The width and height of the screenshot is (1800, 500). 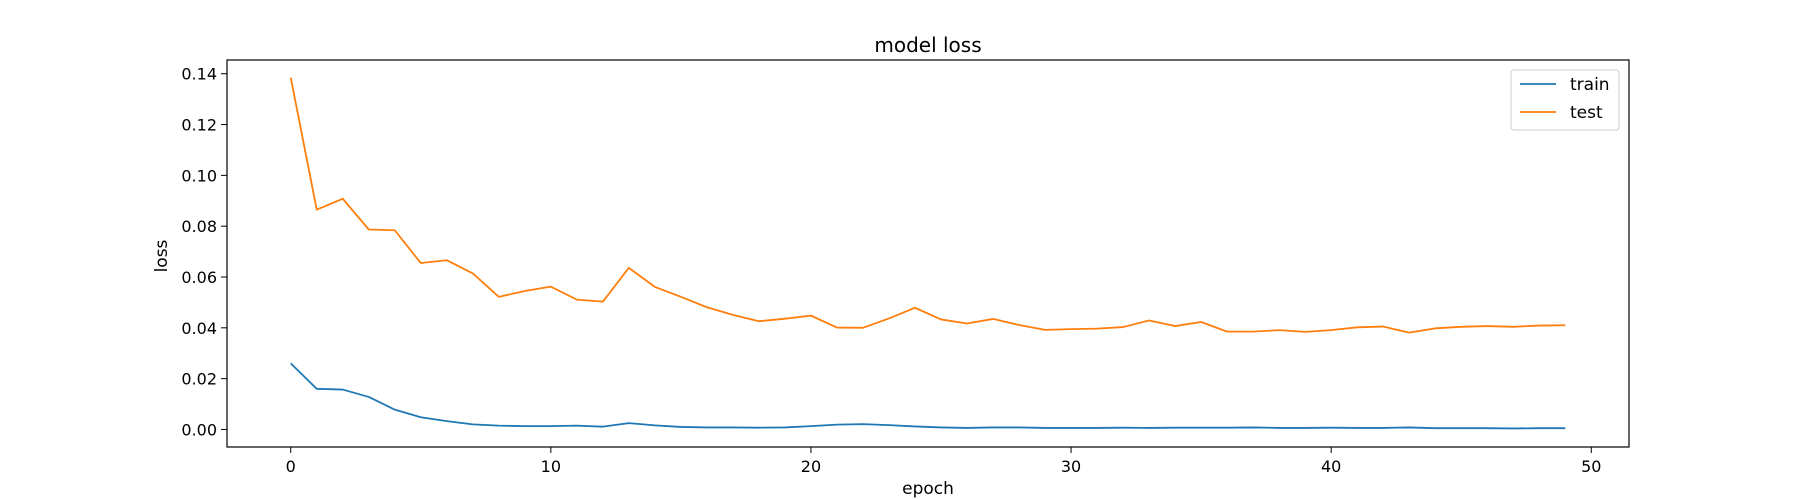 I want to click on y-tick-label: 0.08, so click(x=199, y=226).